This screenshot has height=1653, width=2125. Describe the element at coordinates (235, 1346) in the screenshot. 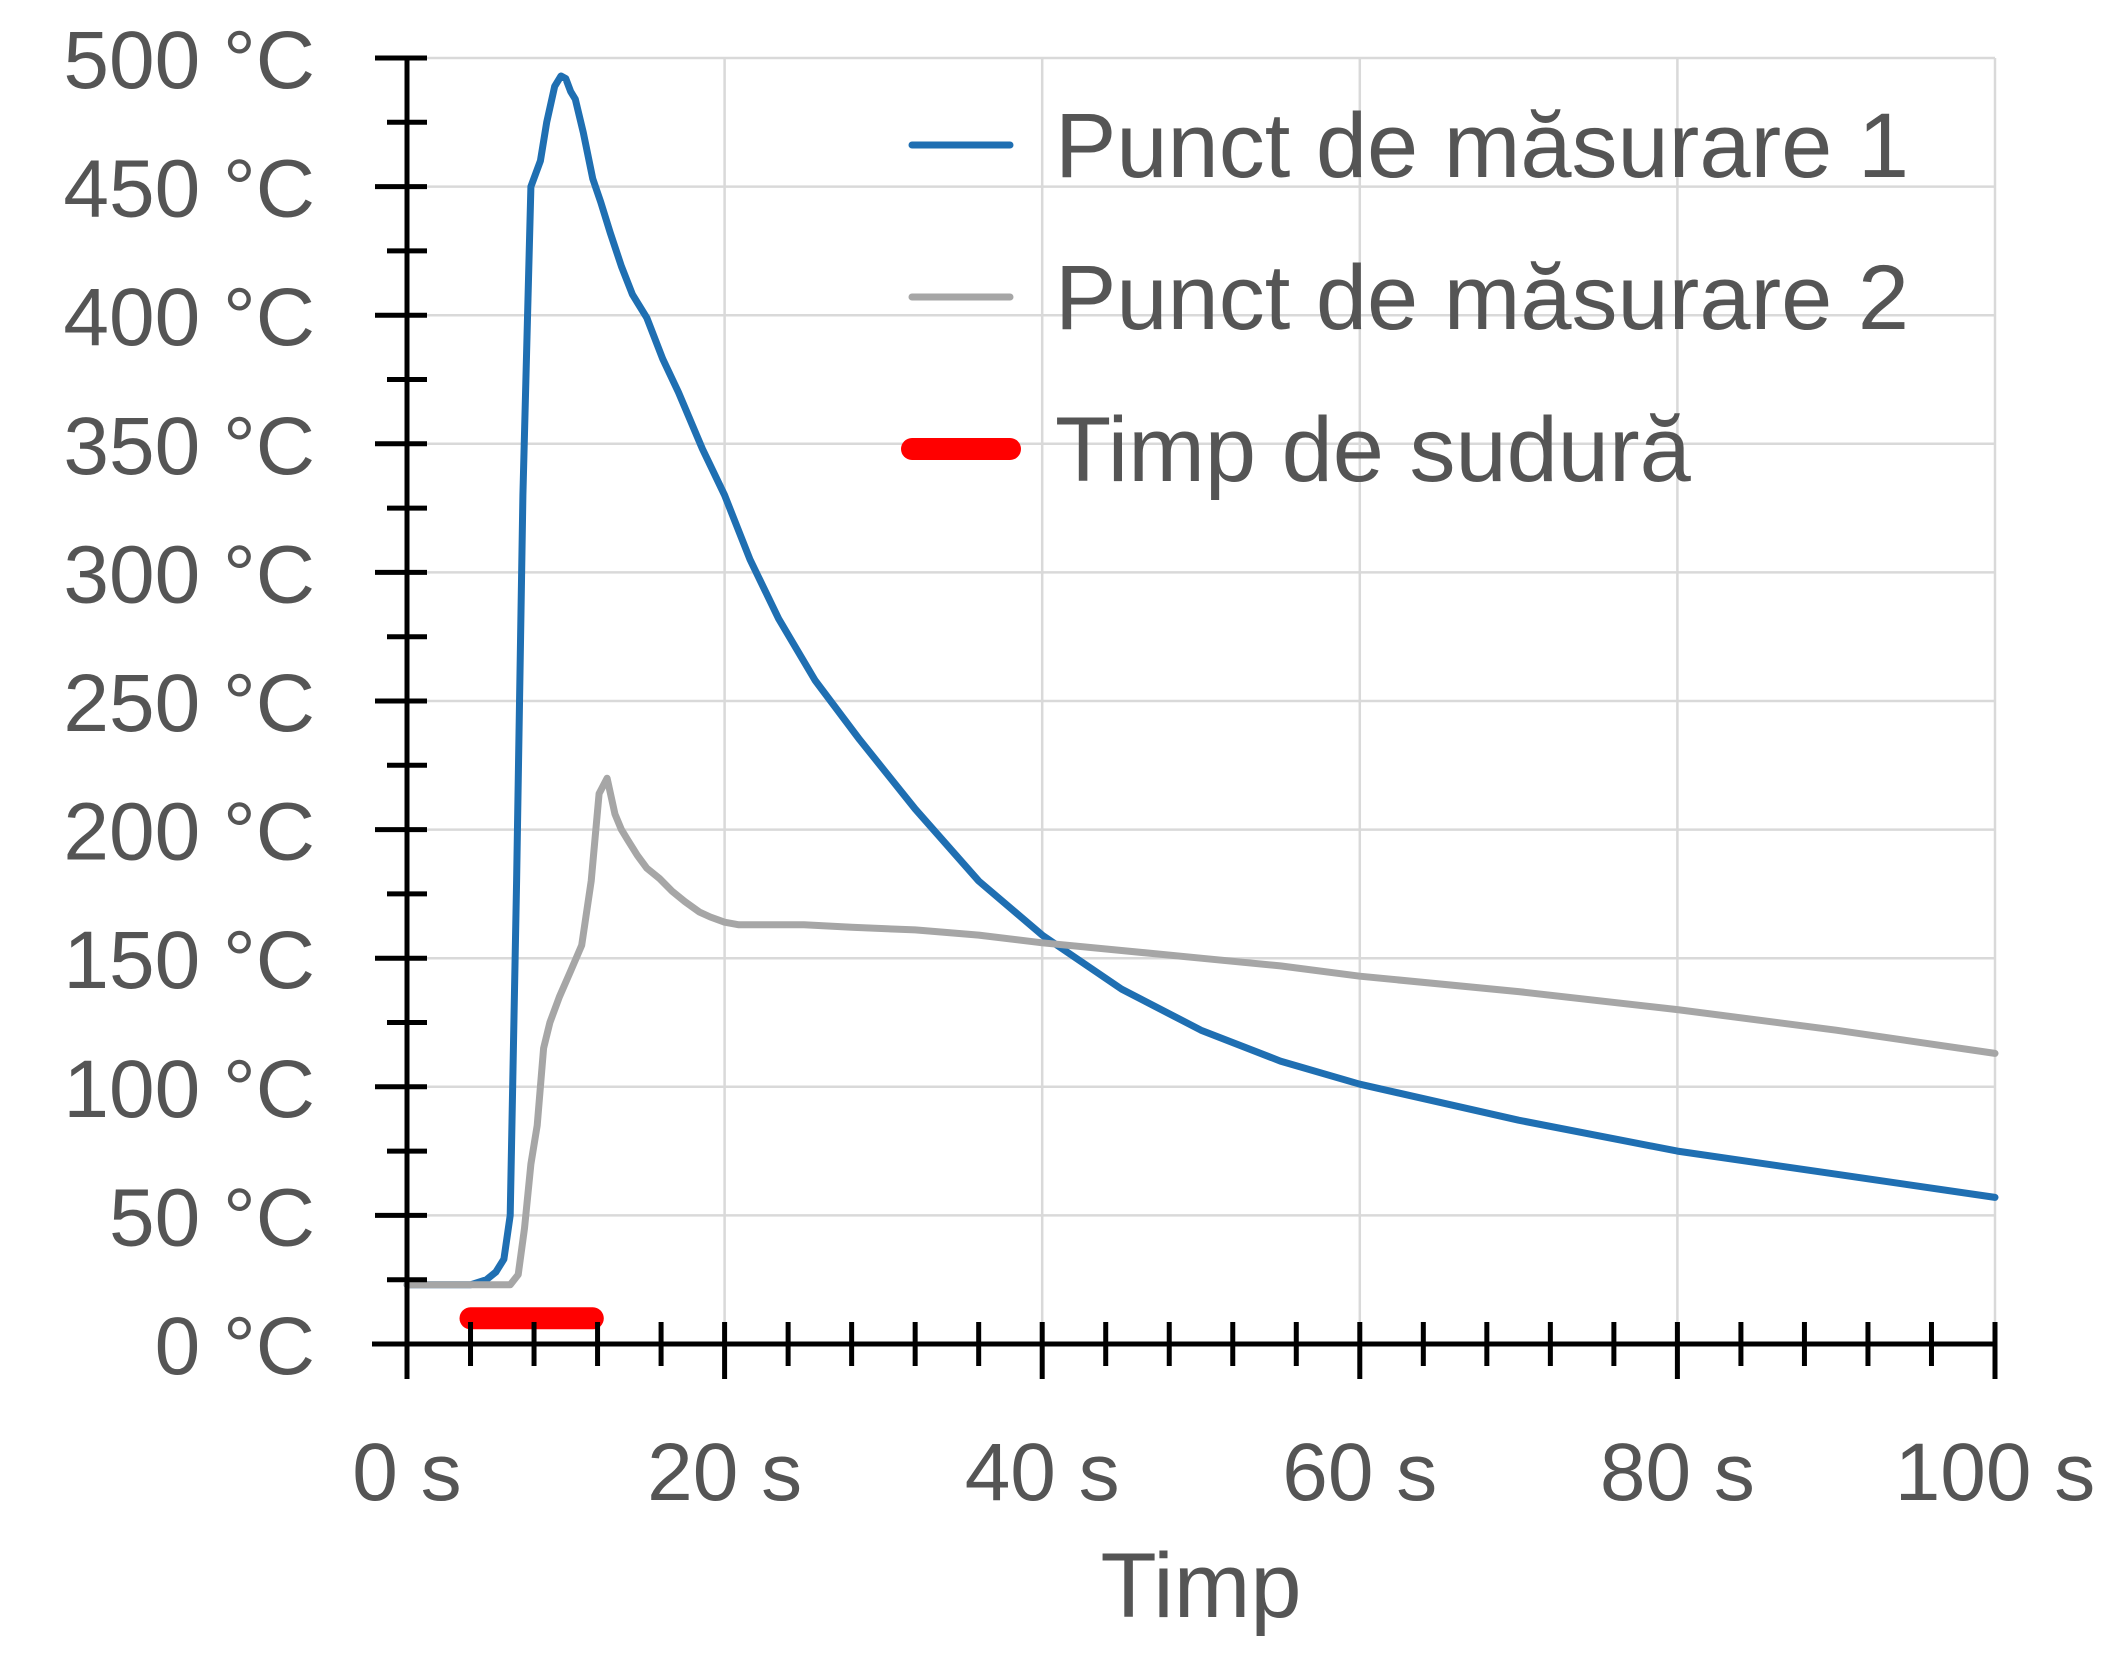

I see `y-tick-label: 0 °C` at that location.